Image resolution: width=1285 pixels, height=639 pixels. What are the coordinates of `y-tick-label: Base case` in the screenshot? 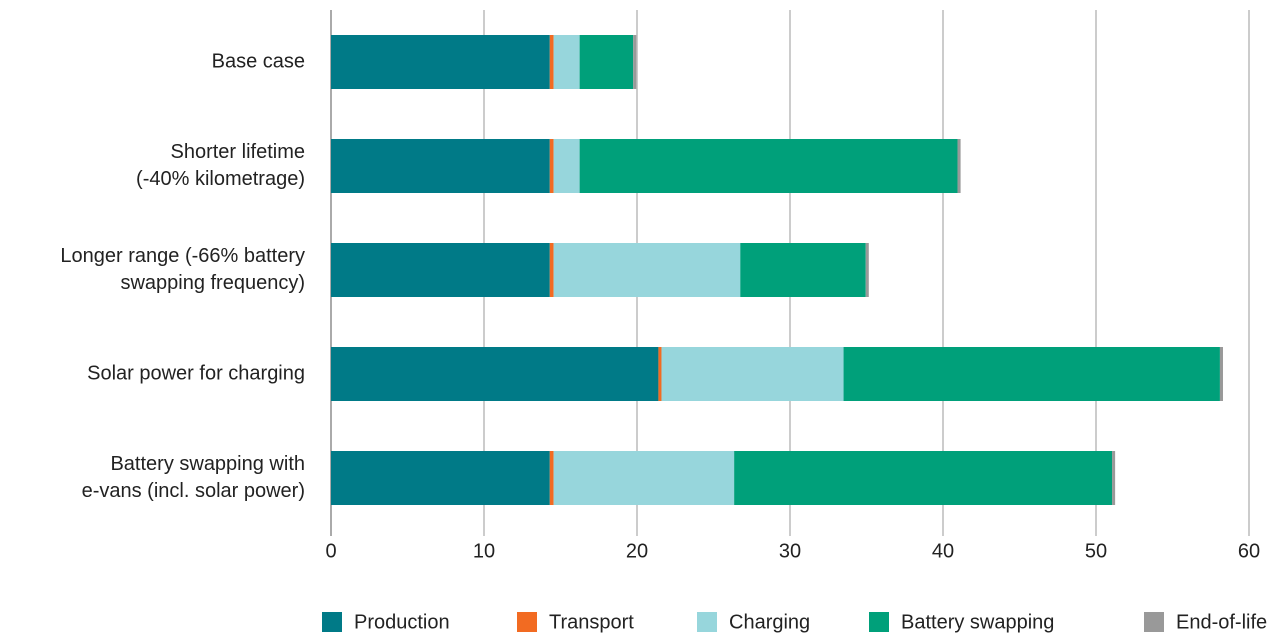 It's located at (258, 61).